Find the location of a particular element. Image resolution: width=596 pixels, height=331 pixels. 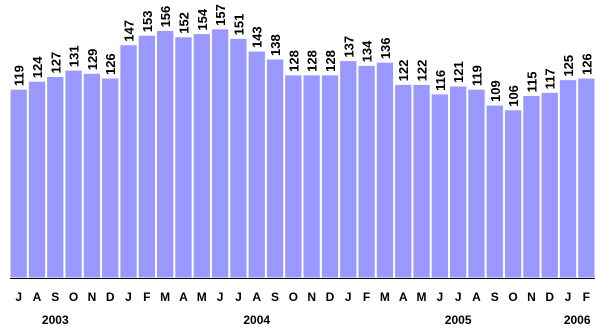

value-label-12: 151 is located at coordinates (238, 25).